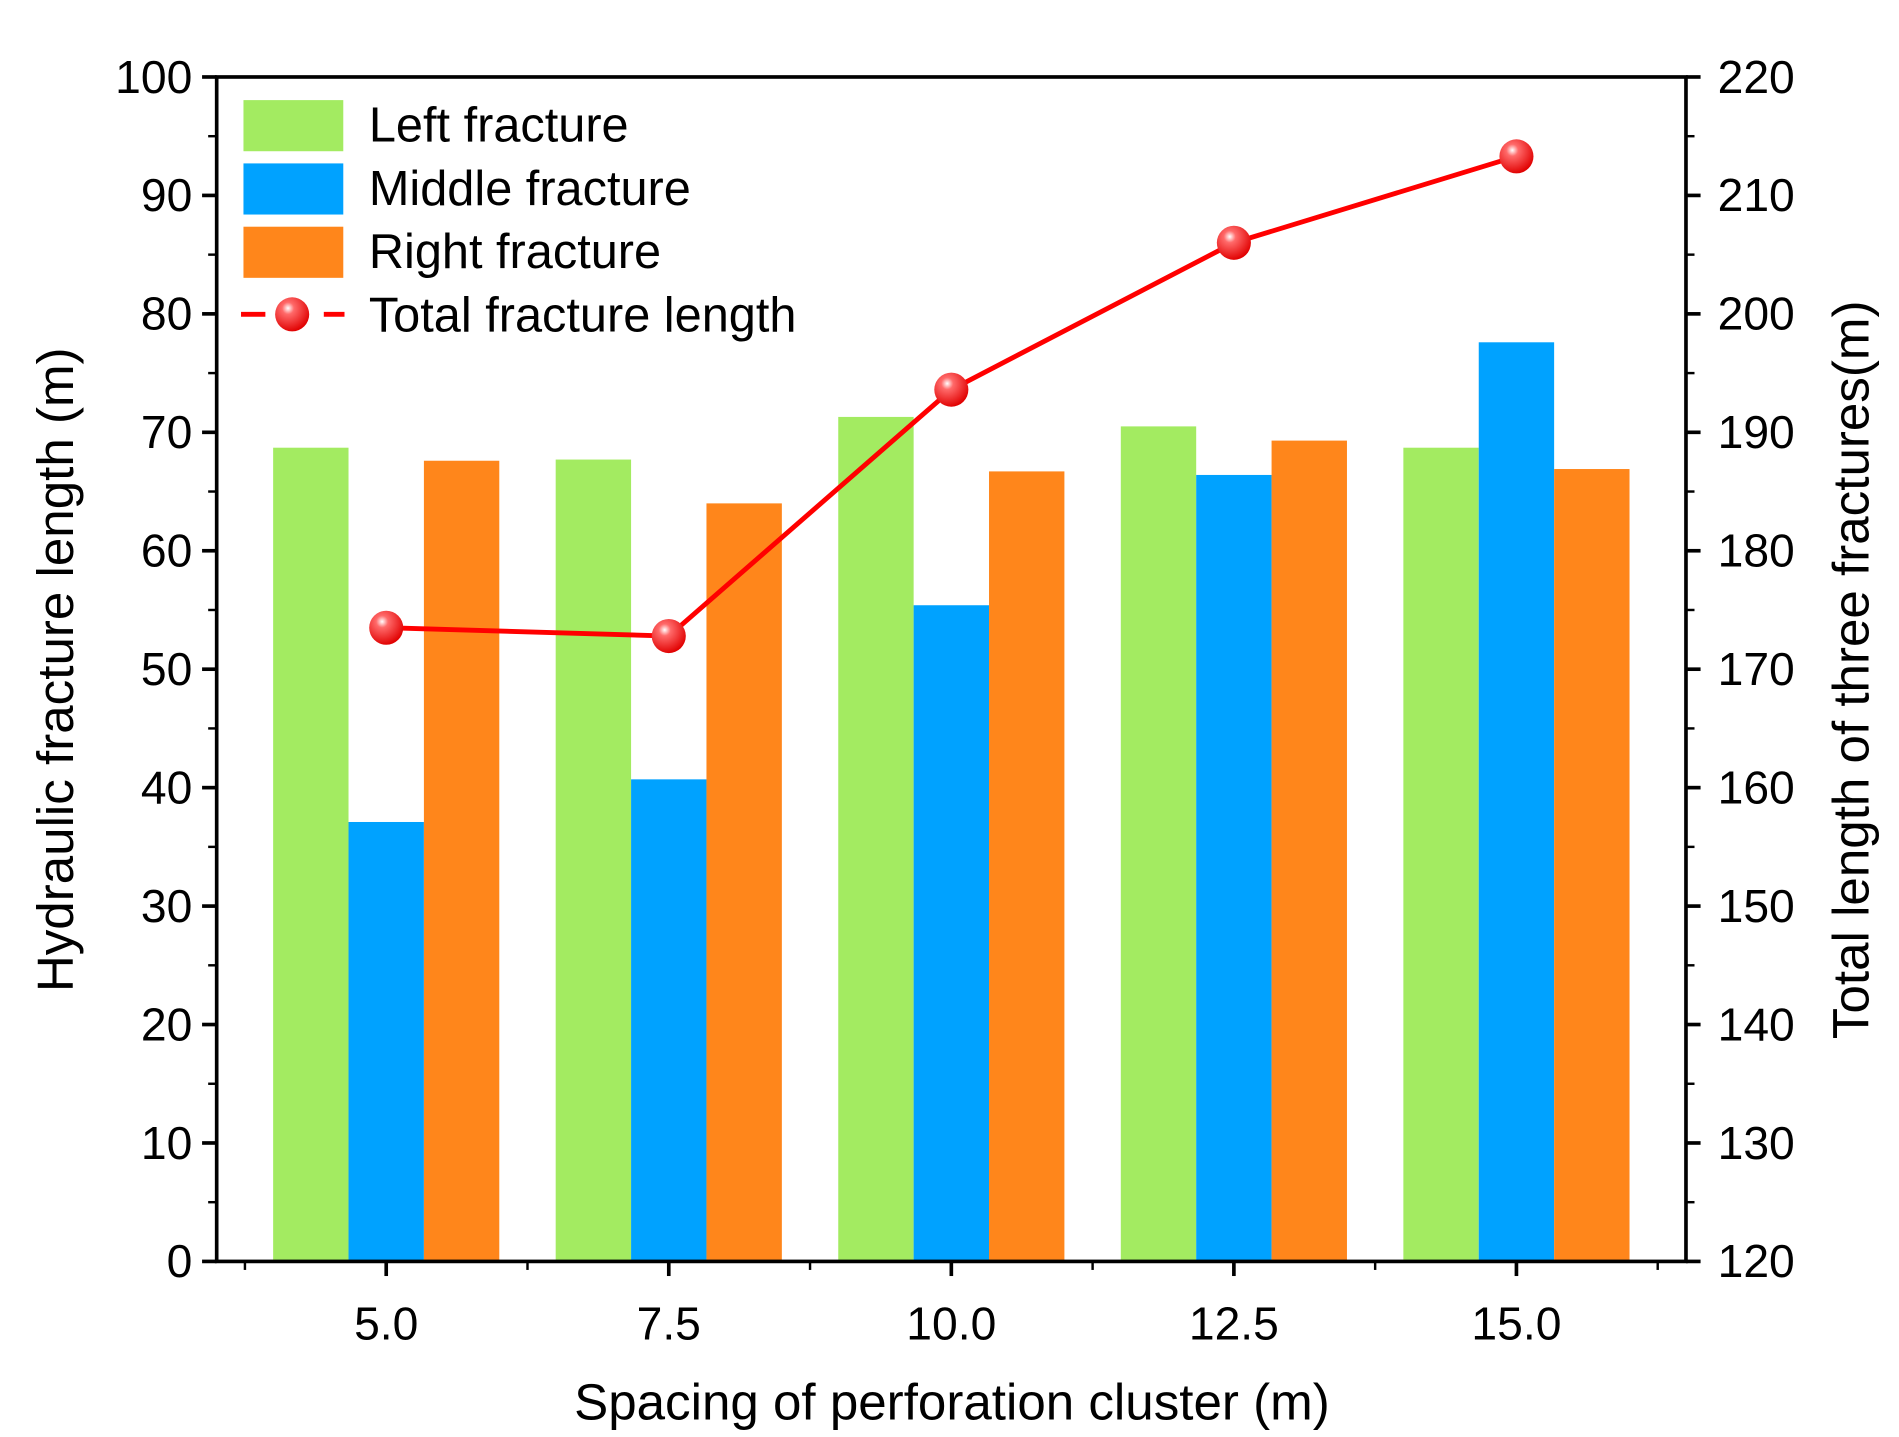  Describe the element at coordinates (1756, 432) in the screenshot. I see `y2-tick-label: 190` at that location.